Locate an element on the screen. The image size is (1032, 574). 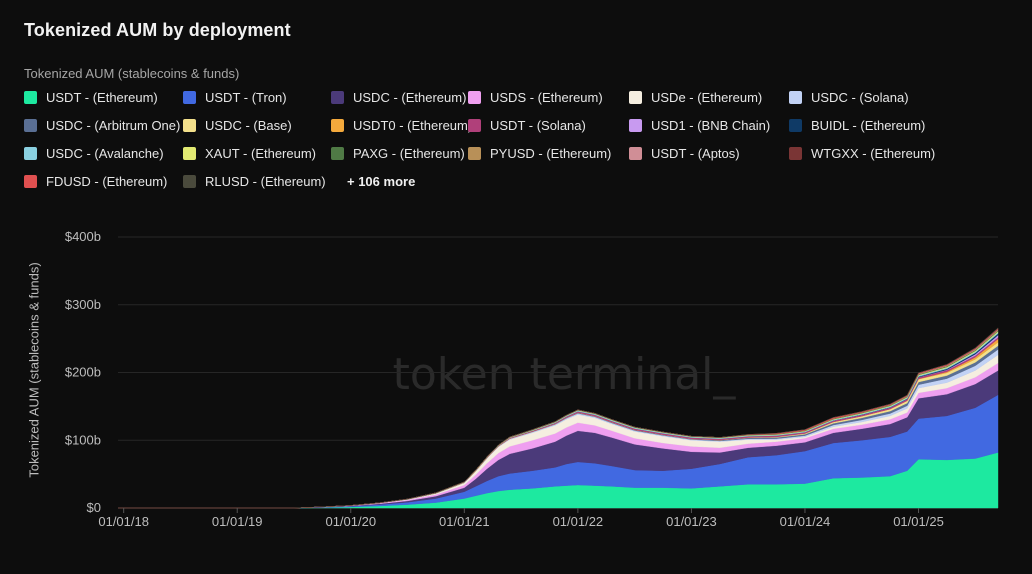
legend-label: USDC - (Avalanche) is located at coordinates (105, 153).